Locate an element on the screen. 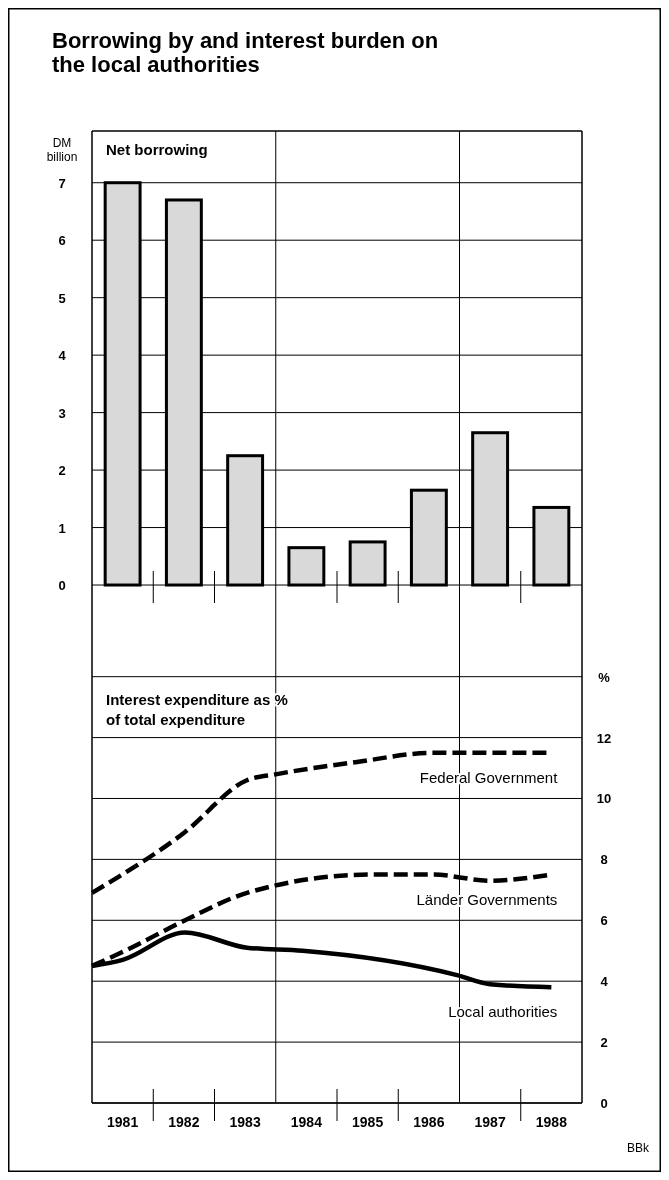 This screenshot has height=1180, width=669. y-axis-title: % is located at coordinates (604, 677).